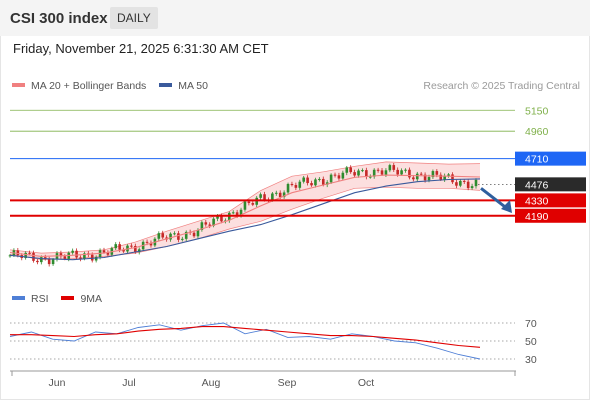  What do you see at coordinates (537, 111) in the screenshot?
I see `target-label-5150: 5150` at bounding box center [537, 111].